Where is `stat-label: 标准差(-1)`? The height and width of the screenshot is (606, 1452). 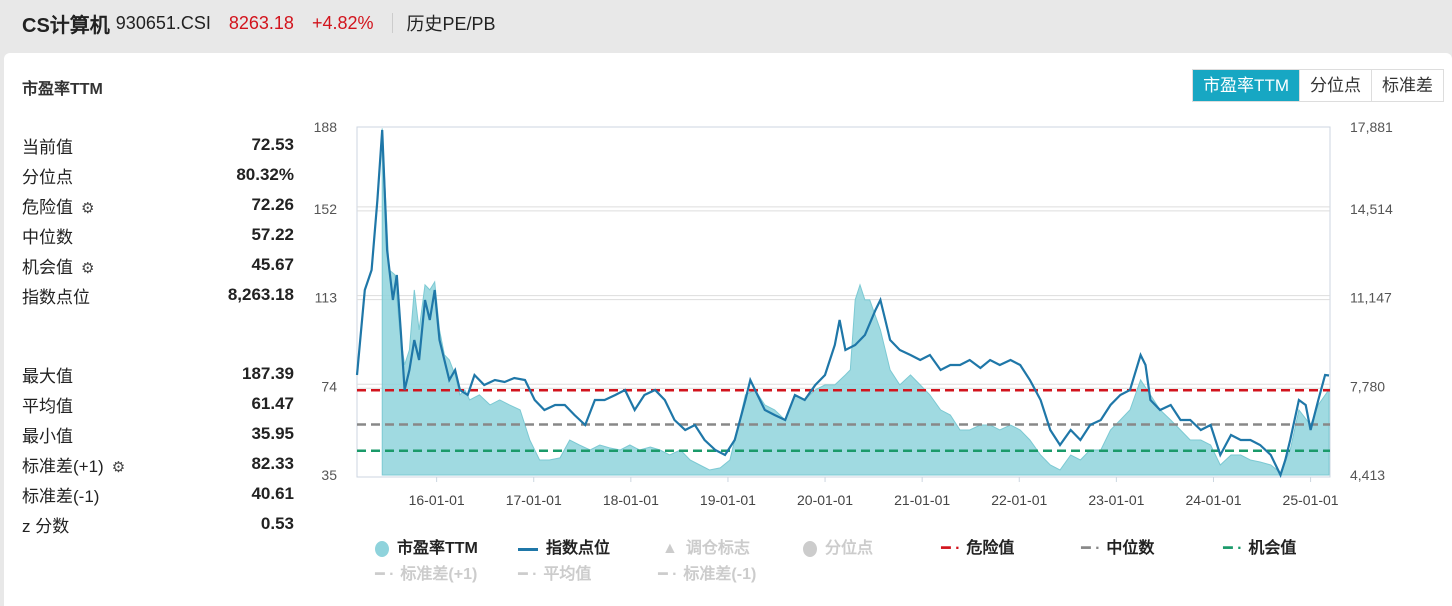
stat-label: 标准差(-1) is located at coordinates (60, 494).